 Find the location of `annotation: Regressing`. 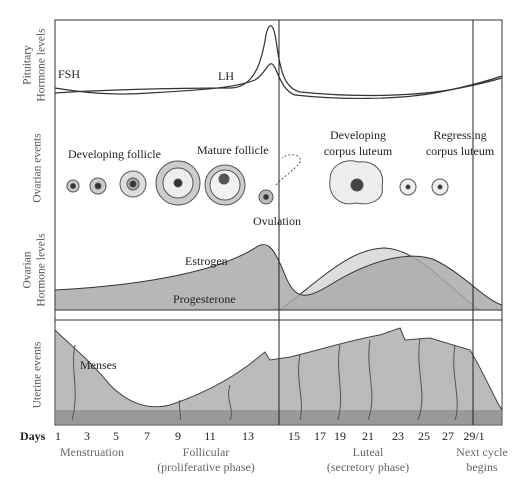

annotation: Regressing is located at coordinates (459, 135).